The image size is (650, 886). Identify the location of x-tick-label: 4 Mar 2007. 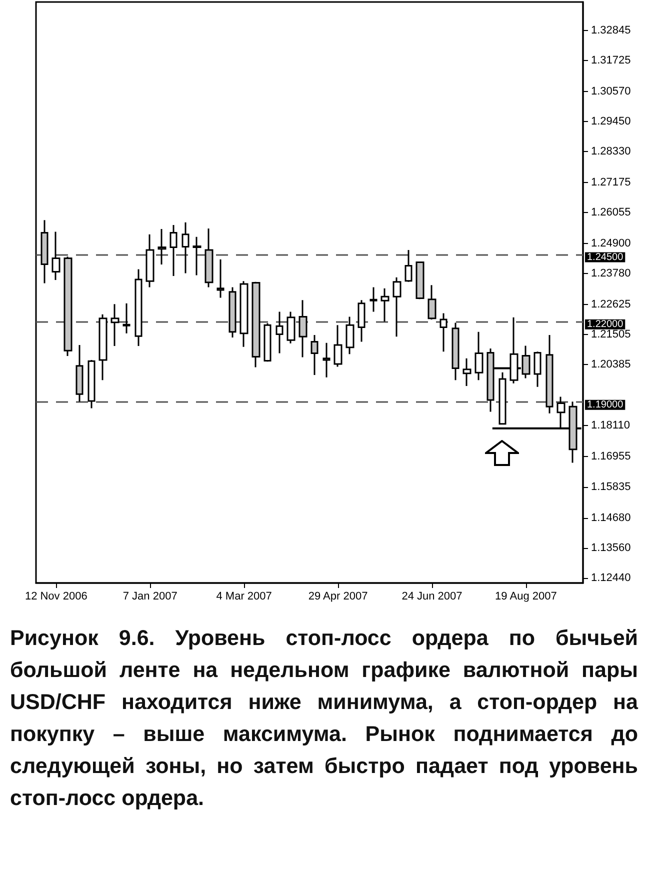
(244, 596).